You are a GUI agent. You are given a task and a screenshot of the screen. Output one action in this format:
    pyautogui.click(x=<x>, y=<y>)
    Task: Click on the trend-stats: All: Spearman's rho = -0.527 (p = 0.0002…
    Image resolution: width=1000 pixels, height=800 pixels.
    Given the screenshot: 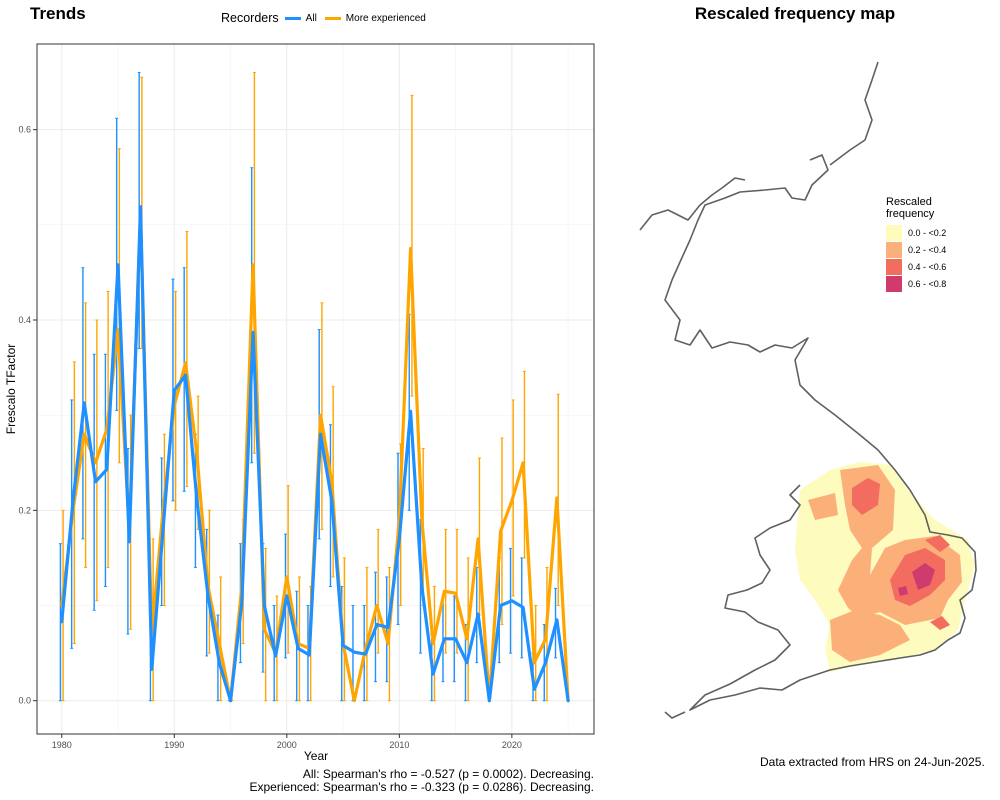 What is the action you would take?
    pyautogui.click(x=422, y=781)
    